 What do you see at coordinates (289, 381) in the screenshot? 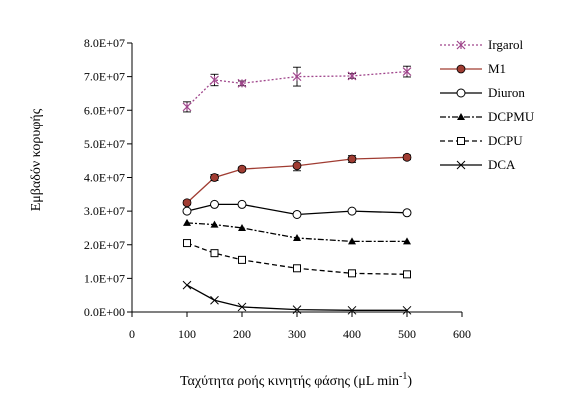
I see `x-axis-label-main: Ταχύτητα ροής κινητής φάσης (μL min` at bounding box center [289, 381].